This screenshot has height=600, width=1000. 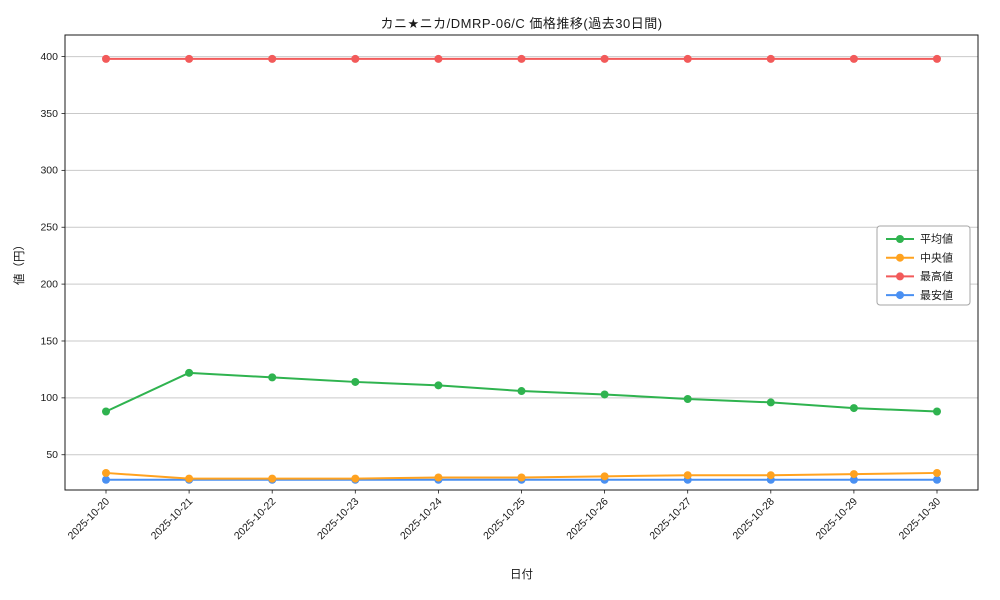 What do you see at coordinates (670, 519) in the screenshot?
I see `x-tick-label: 2025-10-27` at bounding box center [670, 519].